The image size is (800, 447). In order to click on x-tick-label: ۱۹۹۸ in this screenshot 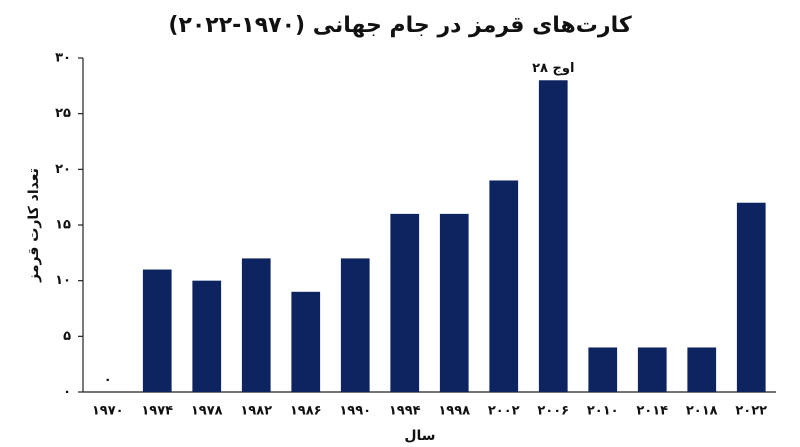, I will do `click(454, 411)`.